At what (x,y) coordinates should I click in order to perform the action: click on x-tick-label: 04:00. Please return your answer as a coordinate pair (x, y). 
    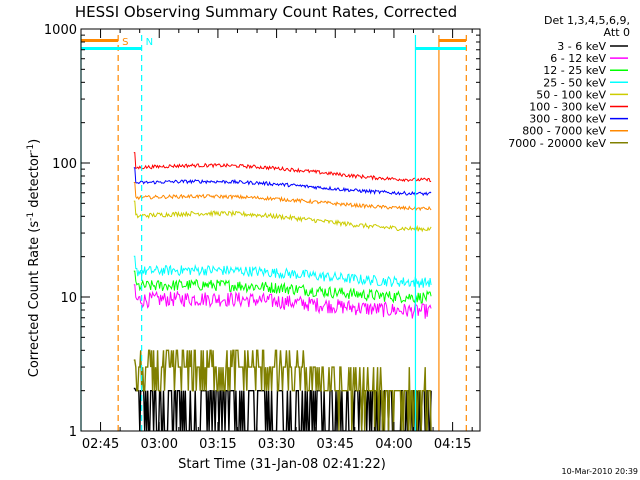
    Looking at the image, I should click on (393, 444).